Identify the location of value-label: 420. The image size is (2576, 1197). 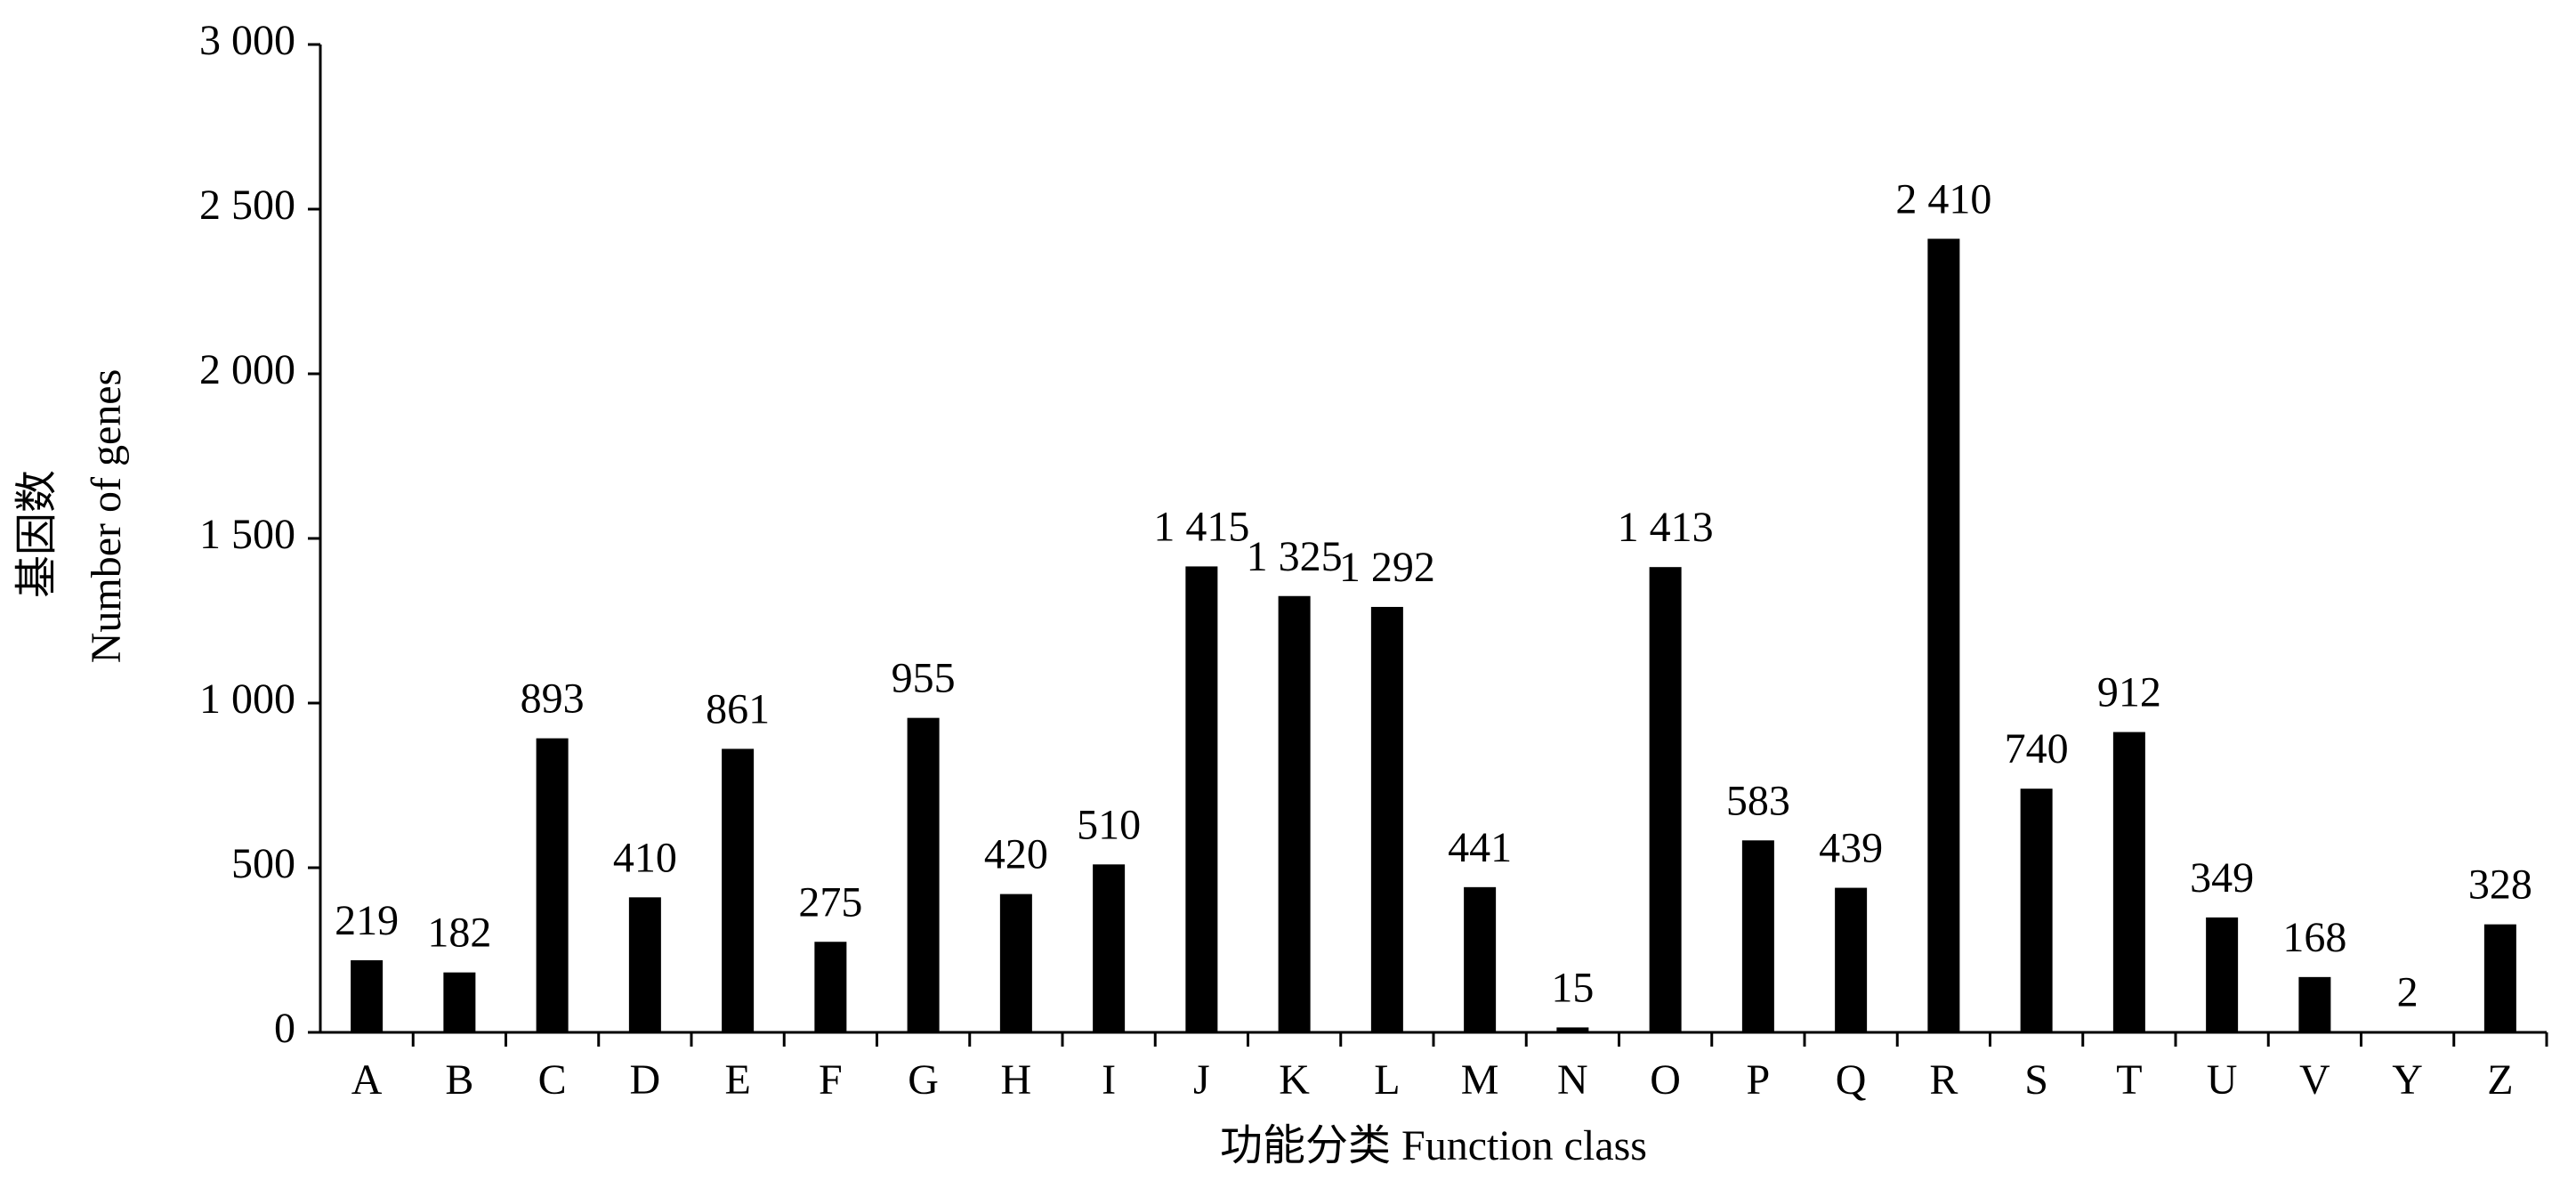
(1016, 854).